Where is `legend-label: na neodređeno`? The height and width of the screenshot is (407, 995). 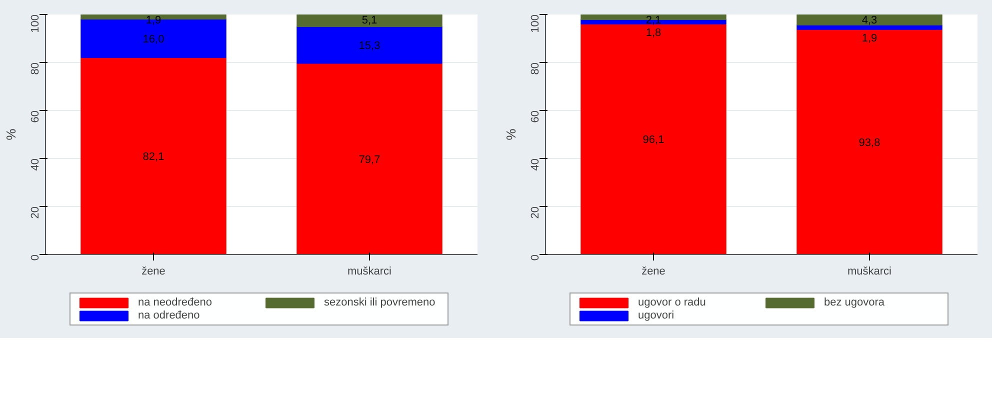 legend-label: na neodređeno is located at coordinates (176, 302).